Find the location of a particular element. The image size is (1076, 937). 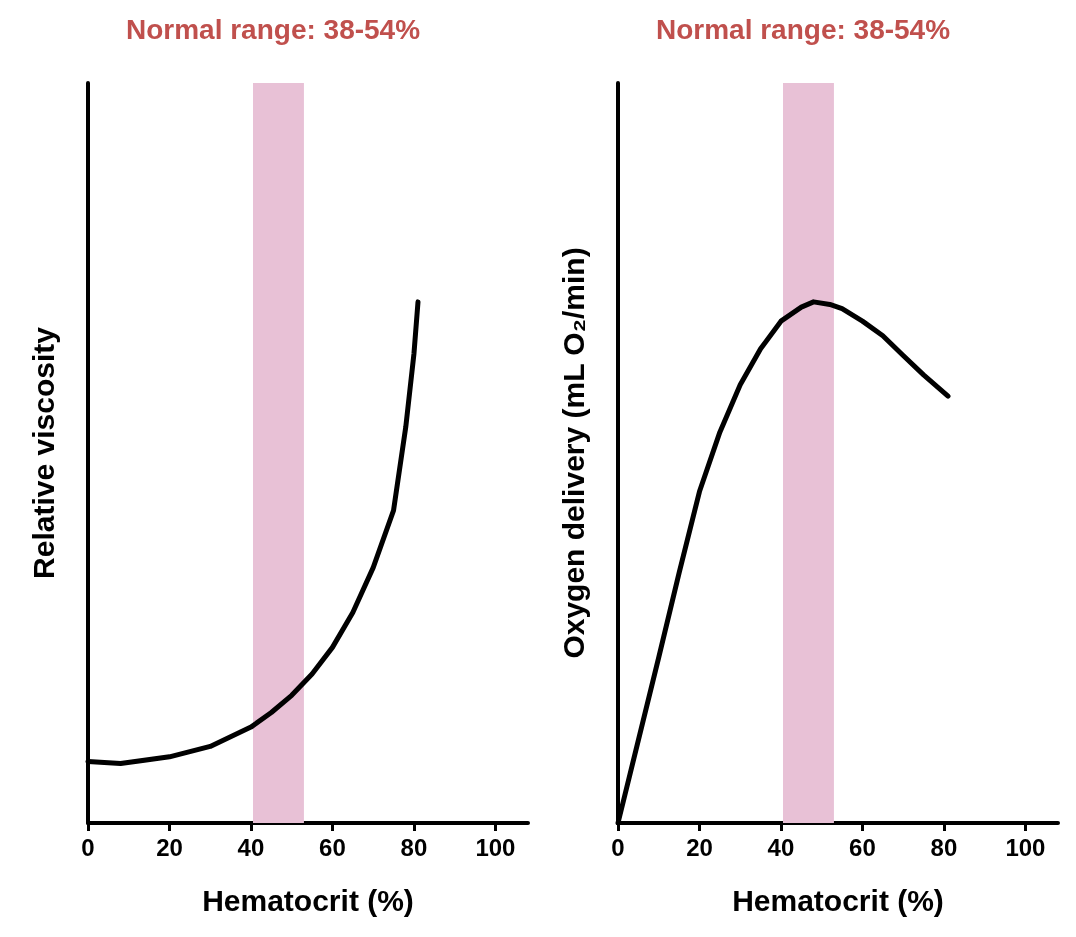

y-axis-title: Oxygen delivery (mL O₂/min) is located at coordinates (573, 453).